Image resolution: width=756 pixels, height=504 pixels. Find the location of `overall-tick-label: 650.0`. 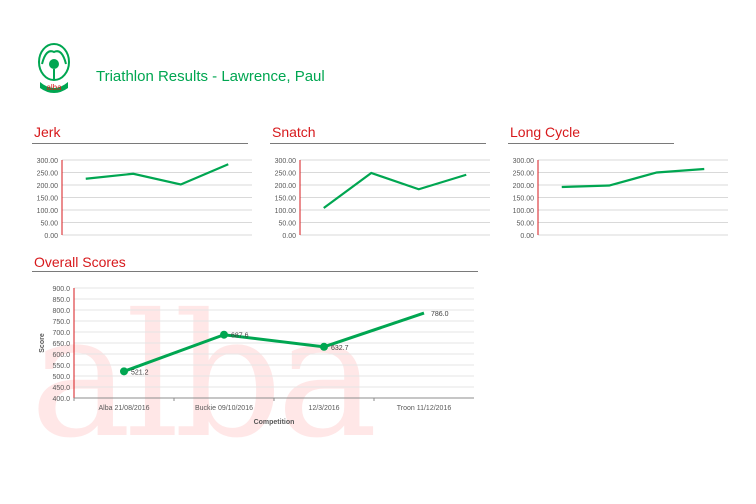

overall-tick-label: 650.0 is located at coordinates (61, 344).